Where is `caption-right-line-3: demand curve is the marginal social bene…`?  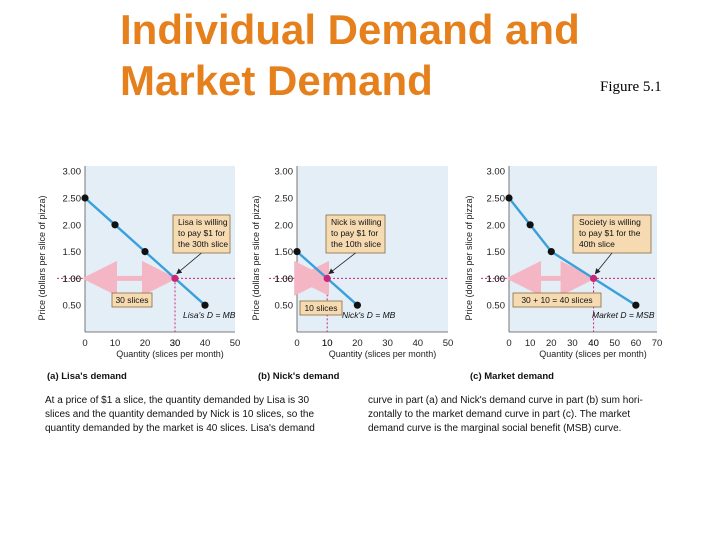 caption-right-line-3: demand curve is the marginal social bene… is located at coordinates (495, 428).